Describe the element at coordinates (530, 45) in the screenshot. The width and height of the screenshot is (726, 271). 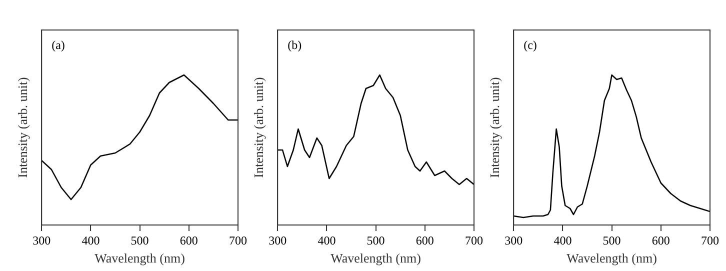
I see `text: (c)` at that location.